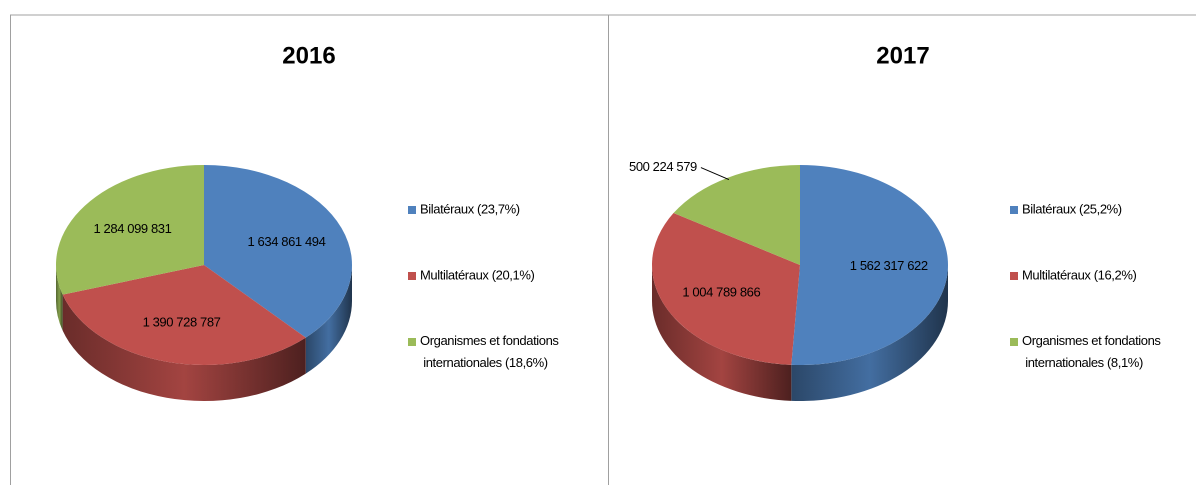 Image resolution: width=1196 pixels, height=485 pixels. Describe the element at coordinates (715, 174) in the screenshot. I see `leader-line` at that location.